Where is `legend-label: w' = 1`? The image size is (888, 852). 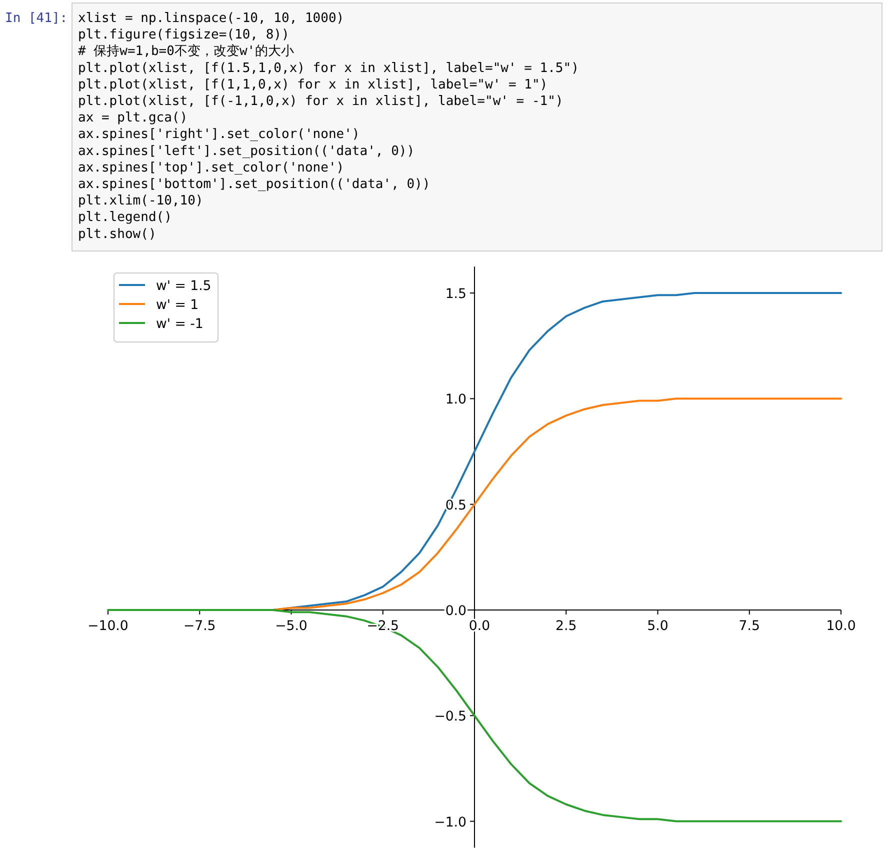
legend-label: w' = 1 is located at coordinates (177, 305).